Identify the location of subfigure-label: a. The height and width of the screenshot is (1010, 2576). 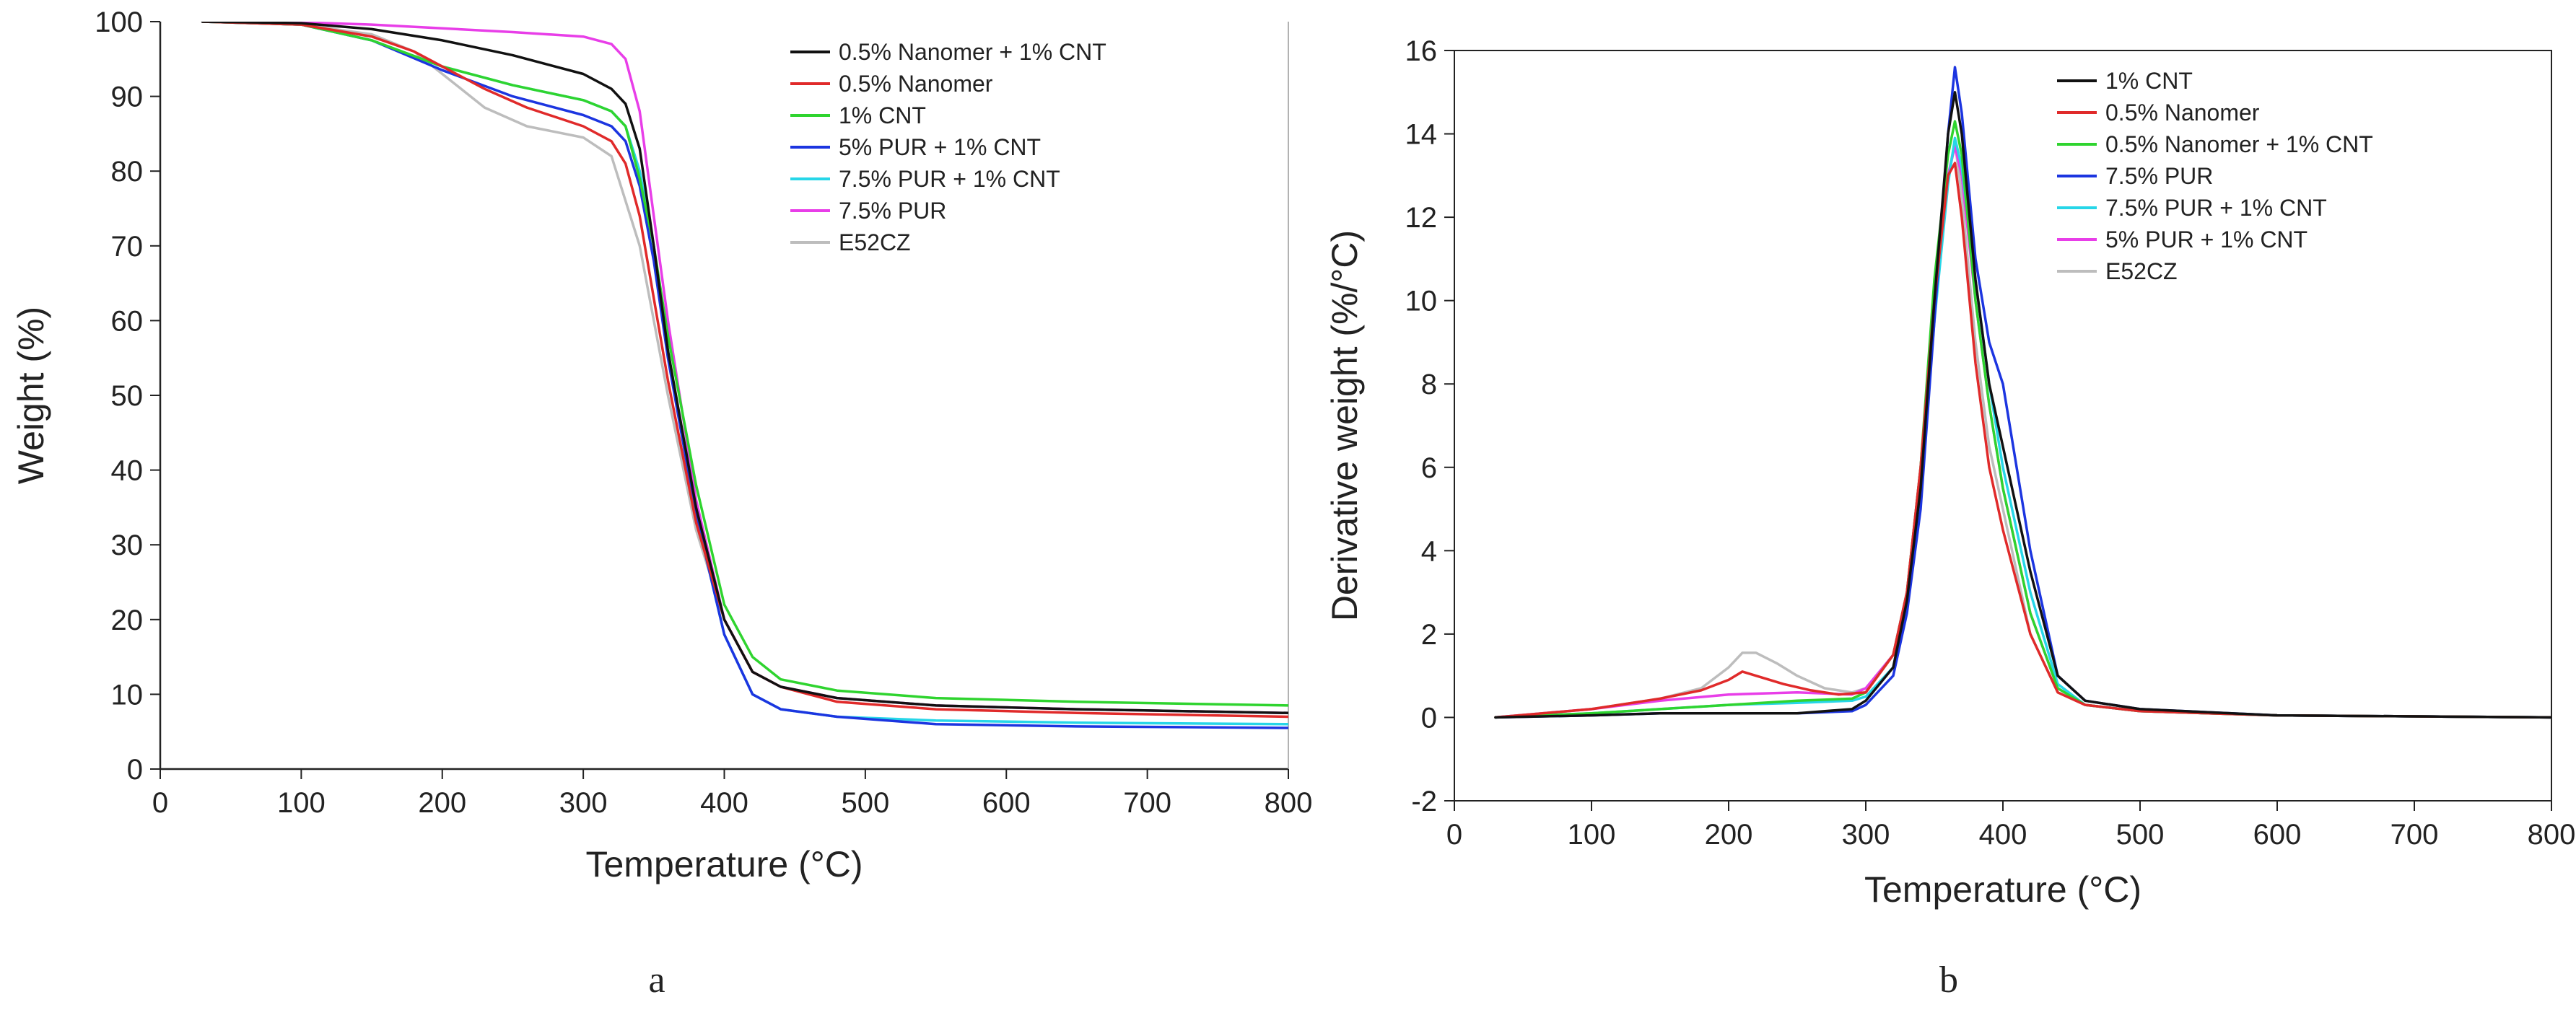
(656, 980).